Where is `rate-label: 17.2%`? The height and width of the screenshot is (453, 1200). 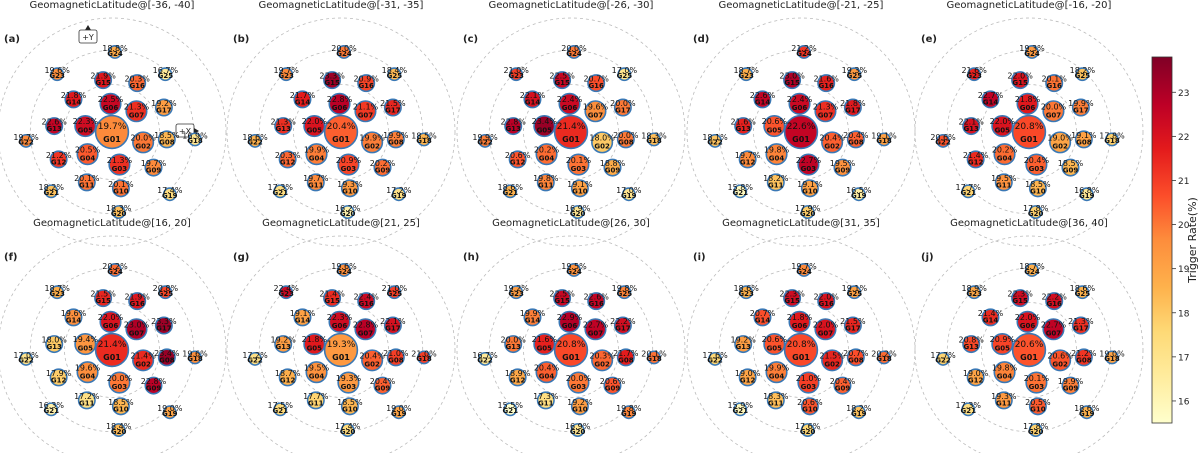
rate-label: 17.2% is located at coordinates (255, 355).